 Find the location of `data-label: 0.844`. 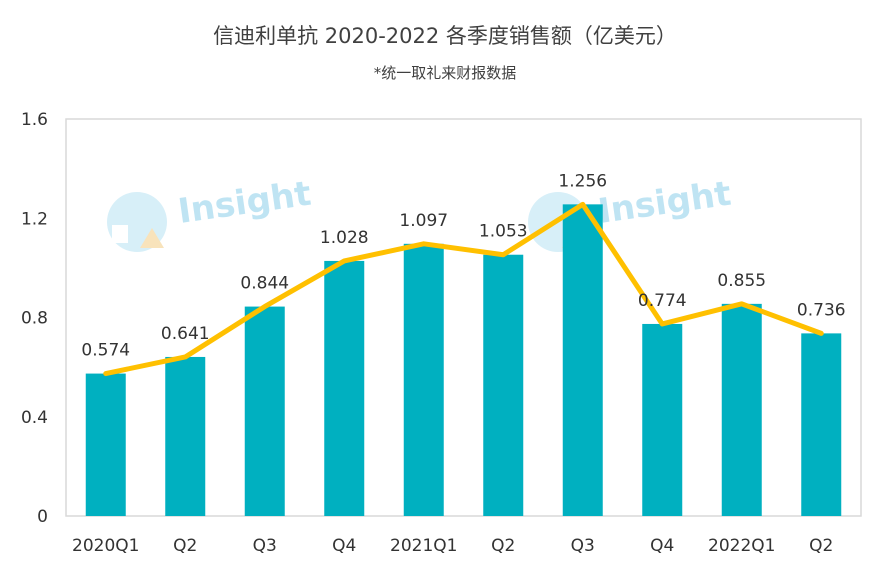

data-label: 0.844 is located at coordinates (264, 284).